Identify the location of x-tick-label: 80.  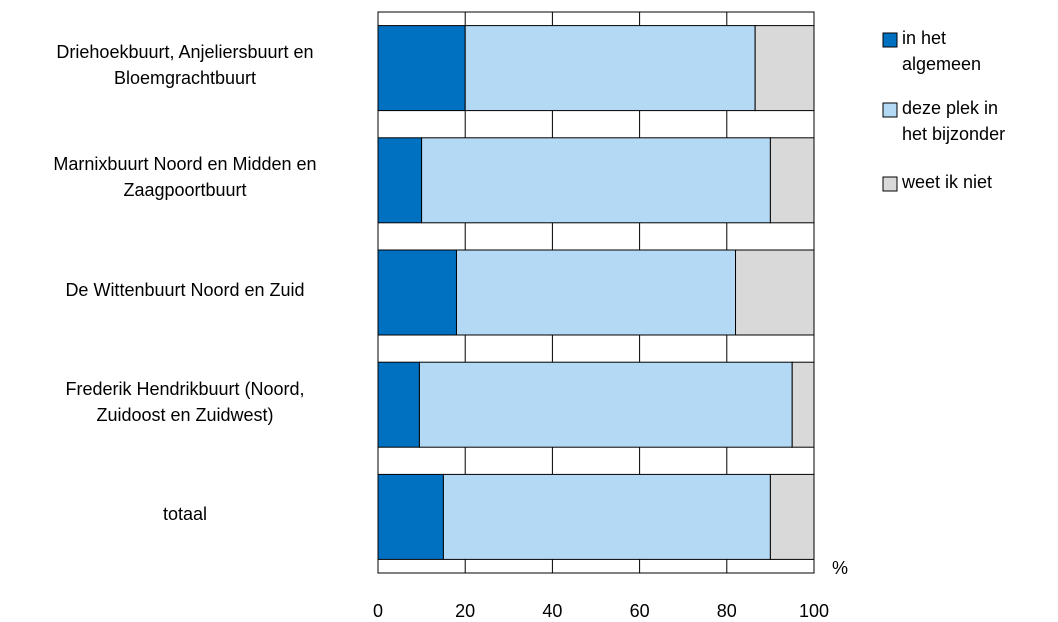
(727, 611).